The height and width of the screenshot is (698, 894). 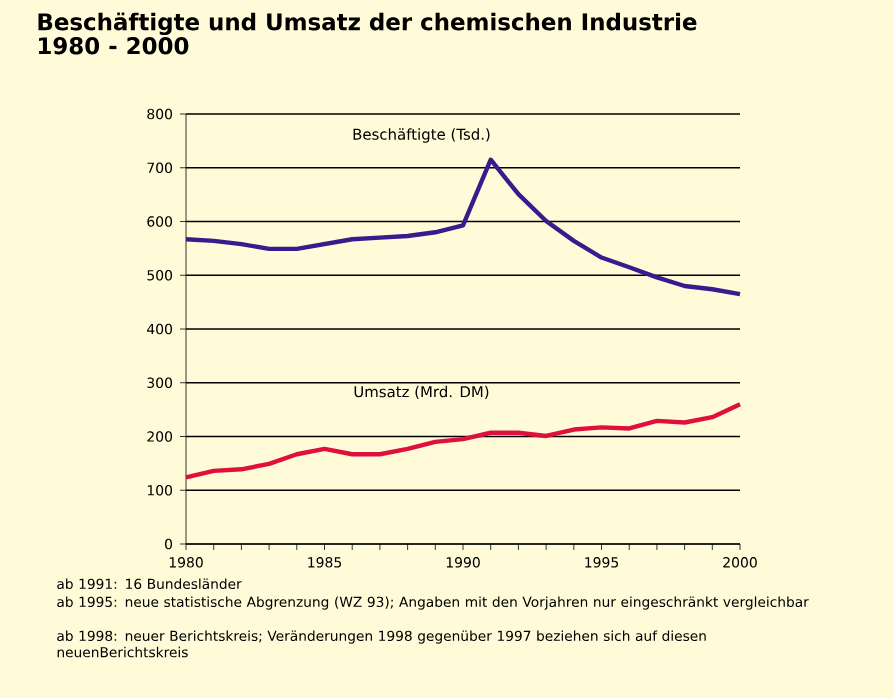 I want to click on chart-title: Beschäftigte und Umsatz der chemischen Industrie, so click(x=367, y=24).